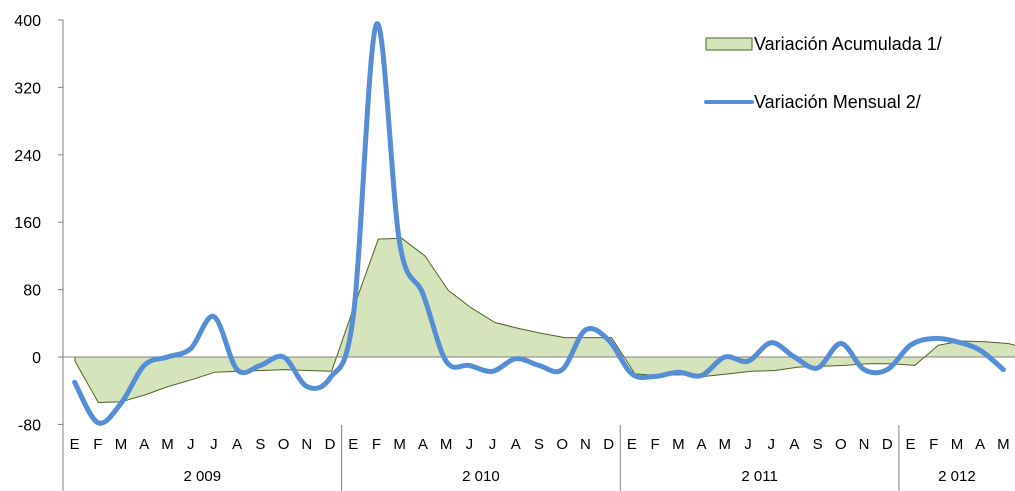 This screenshot has height=491, width=1015. I want to click on y-tick-label: 400, so click(27, 21).